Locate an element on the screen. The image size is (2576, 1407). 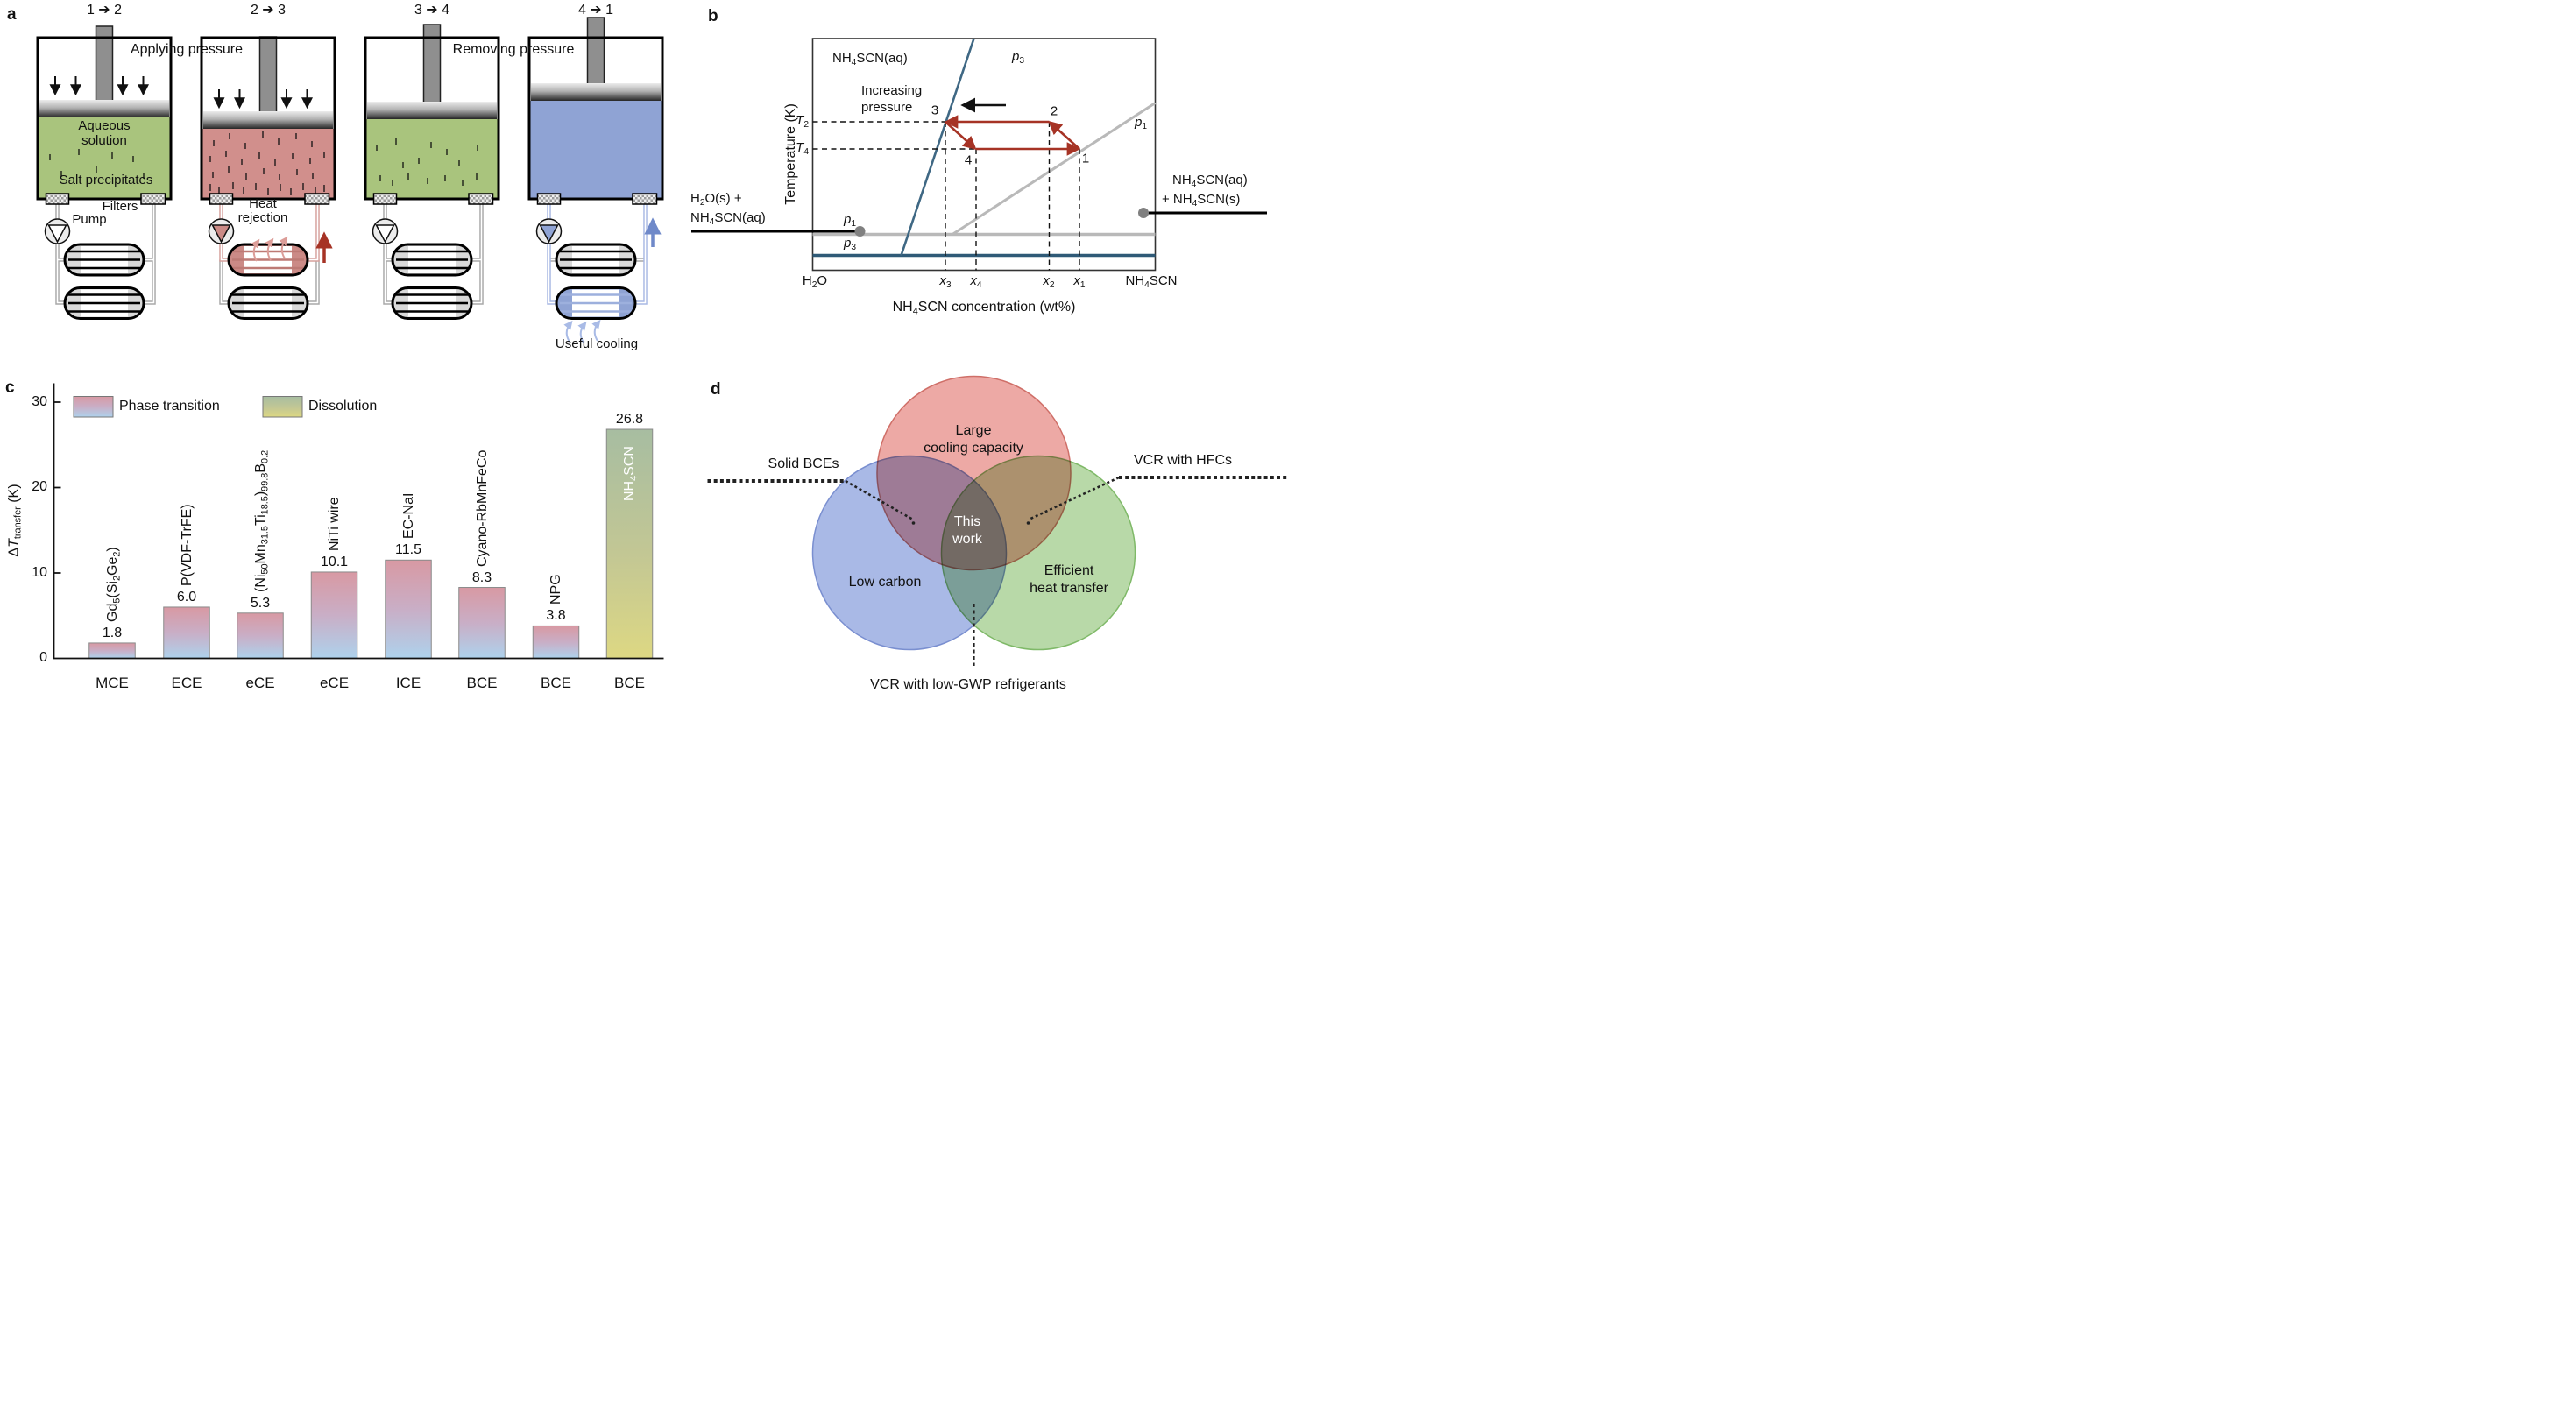
region-label-nh4scn-aq: NH4SCN(aq) is located at coordinates (870, 59).